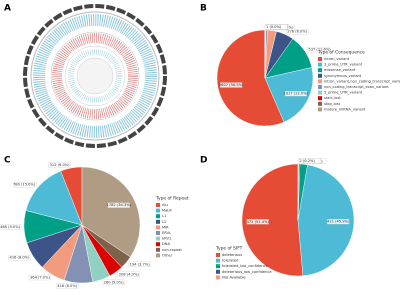  What do you see at coordinates (7, 9) in the screenshot?
I see `panel-label: A` at bounding box center [7, 9].